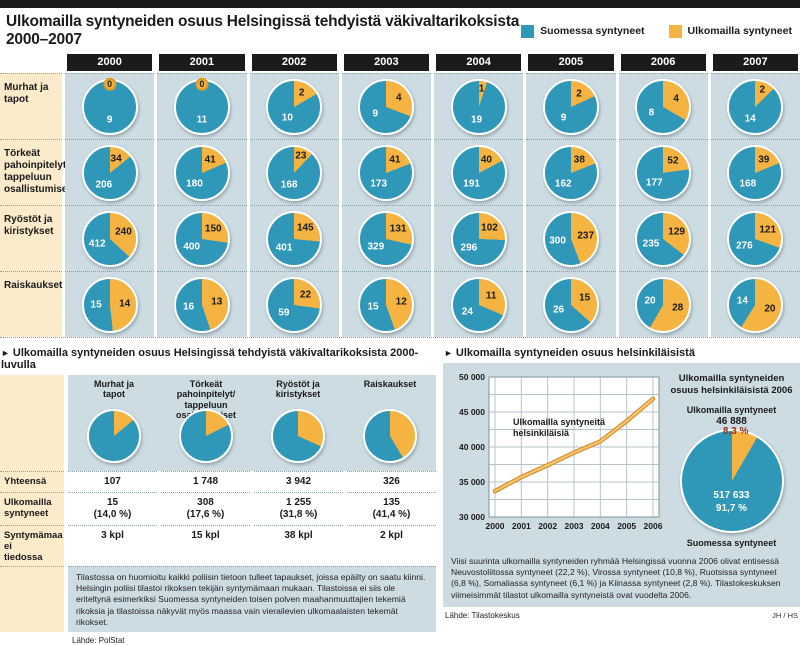  I want to click on pie-cell-2002-row4: 59 22, so click(294, 304).